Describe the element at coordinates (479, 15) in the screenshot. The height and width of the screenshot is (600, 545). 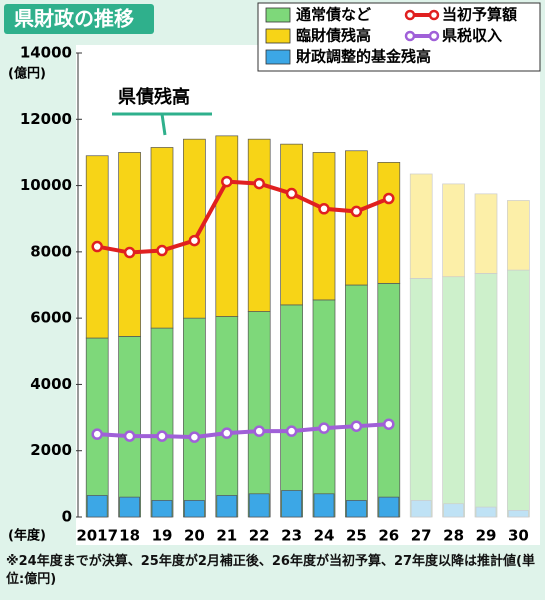
I see `legend-label: 当初予算額` at that location.